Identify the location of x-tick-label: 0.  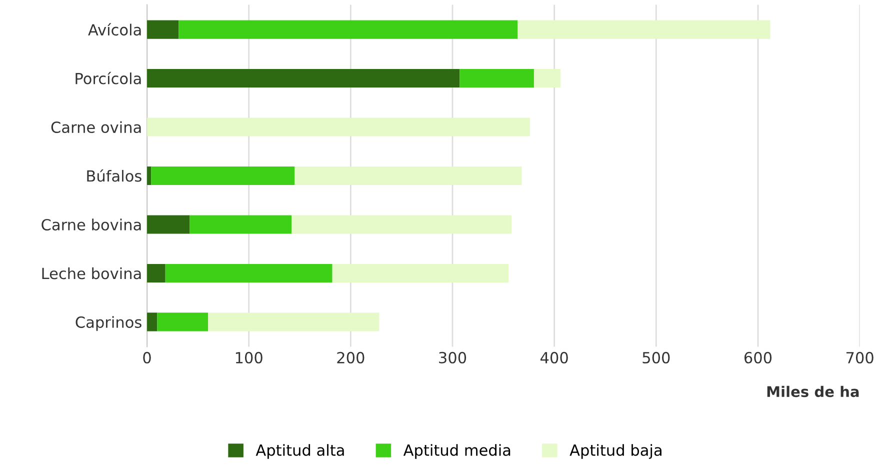
(147, 358).